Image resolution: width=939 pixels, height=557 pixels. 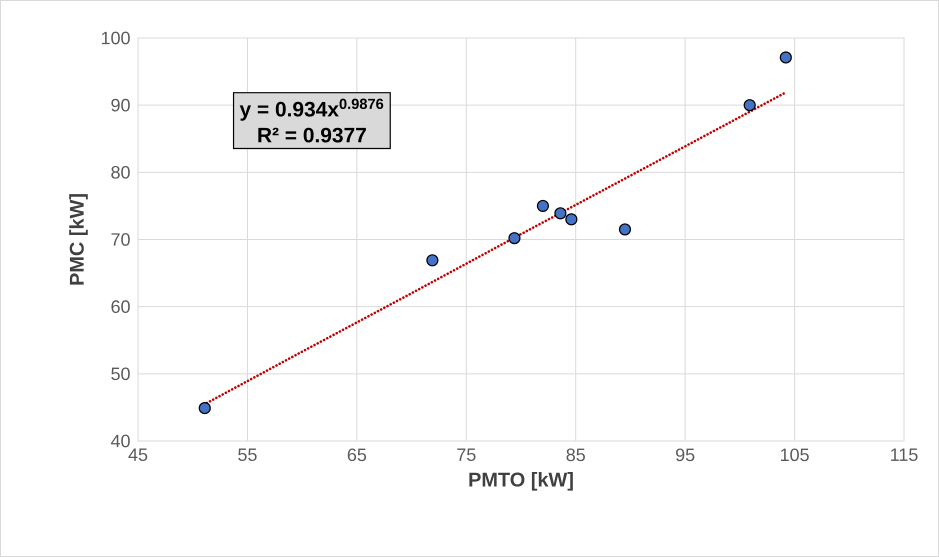 What do you see at coordinates (794, 455) in the screenshot?
I see `x-tick-label: 105` at bounding box center [794, 455].